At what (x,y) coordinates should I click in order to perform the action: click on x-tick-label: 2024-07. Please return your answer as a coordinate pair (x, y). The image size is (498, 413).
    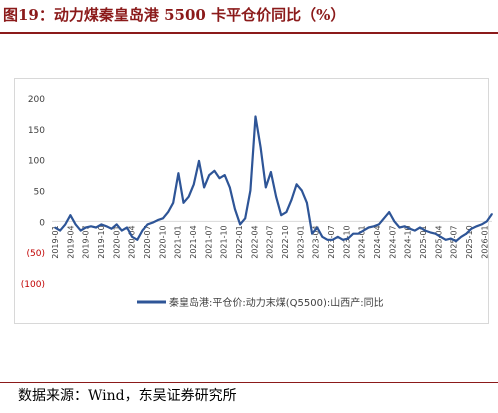
    Looking at the image, I should click on (392, 241).